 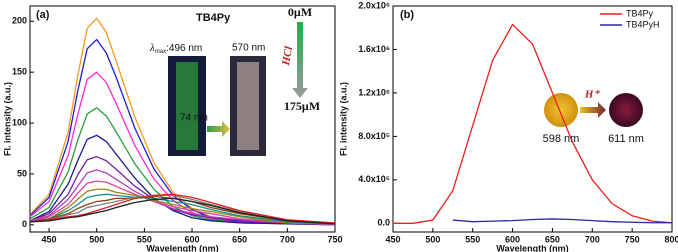 I want to click on annotation: 175μM, so click(x=302, y=106).